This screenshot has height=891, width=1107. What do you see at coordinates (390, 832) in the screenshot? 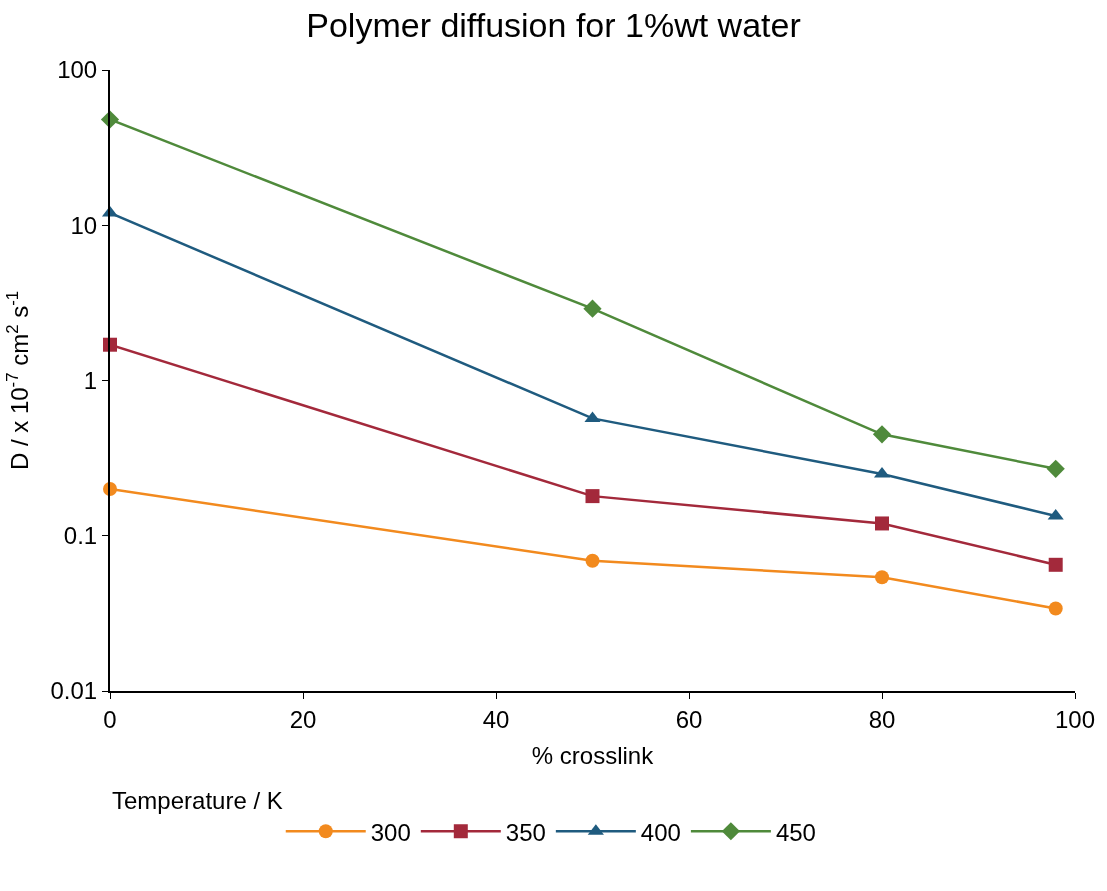
I see `legend-label: 300` at bounding box center [390, 832].